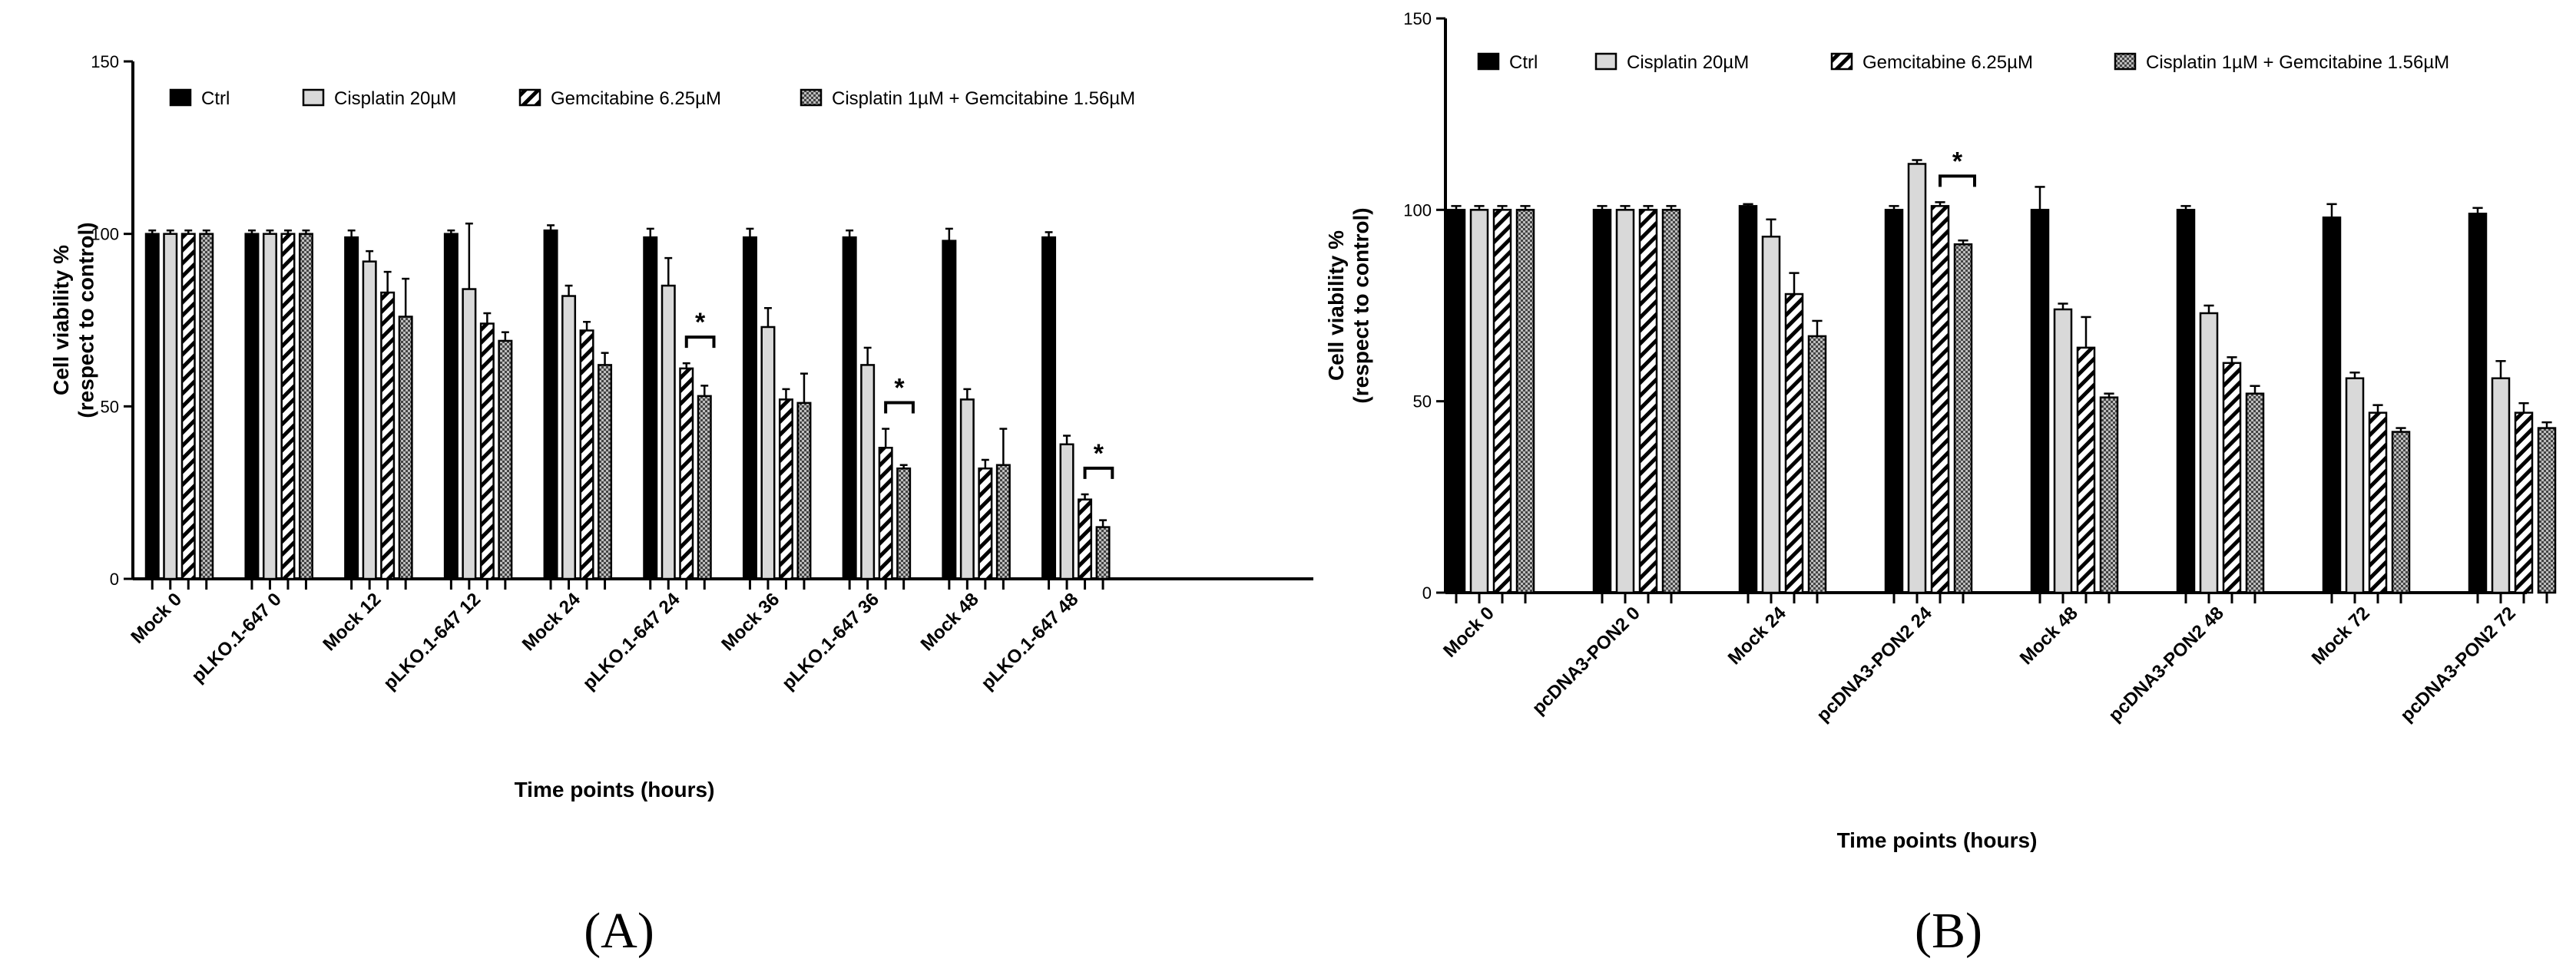 The height and width of the screenshot is (965, 2576). What do you see at coordinates (1360, 305) in the screenshot?
I see `y-axis-title-line: (respect to control)` at bounding box center [1360, 305].